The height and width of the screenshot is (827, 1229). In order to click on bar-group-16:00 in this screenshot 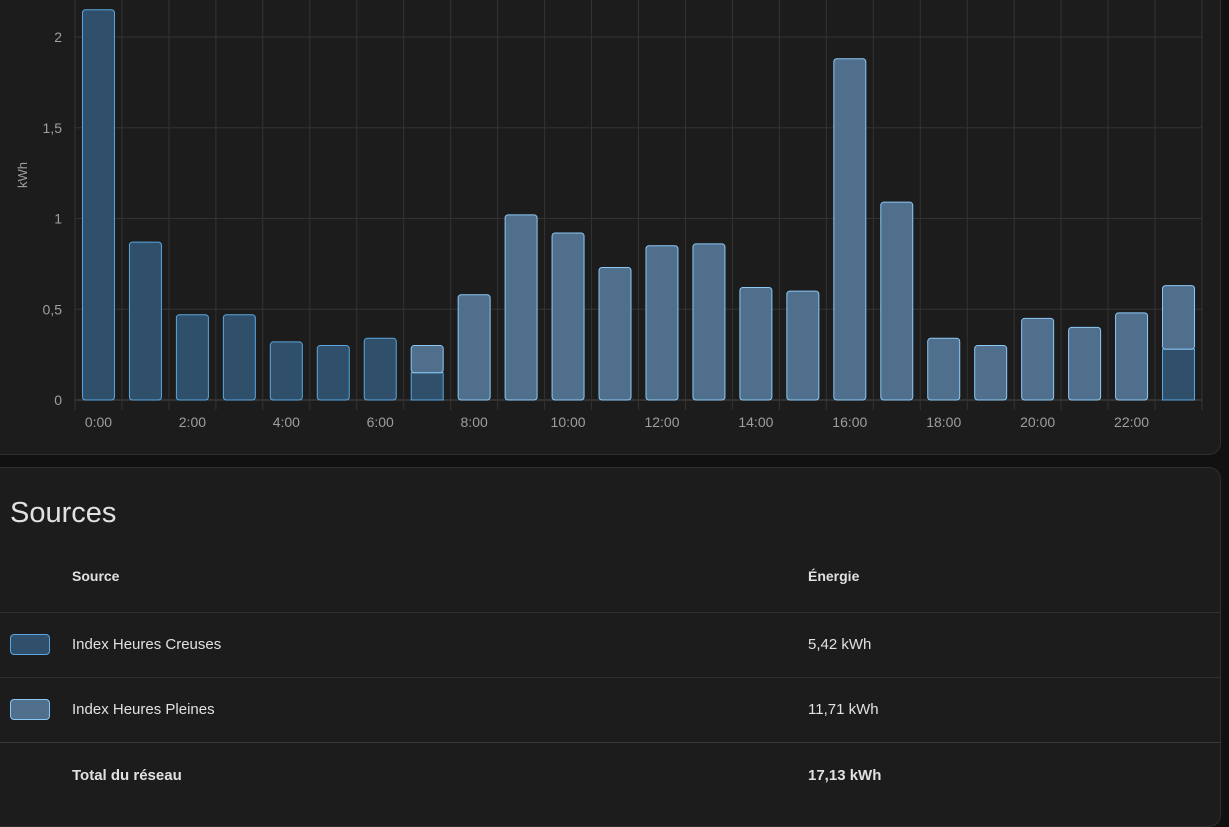, I will do `click(850, 229)`.